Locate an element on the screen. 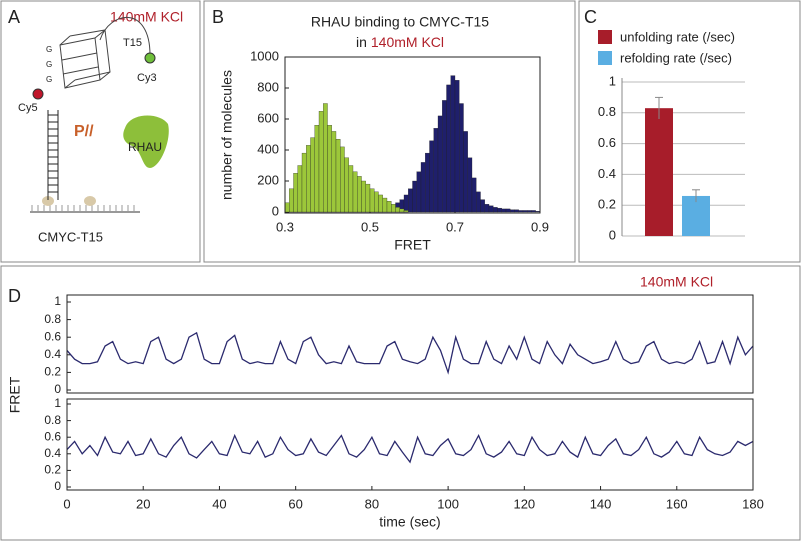  x-tick-label: 0.7 is located at coordinates (455, 226).